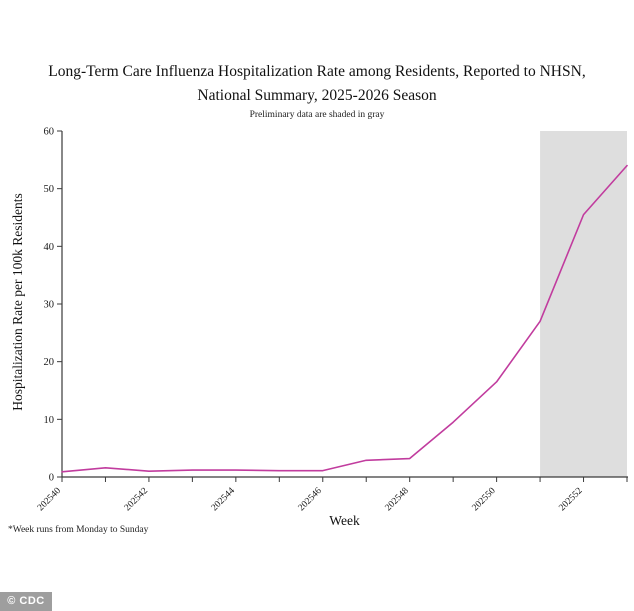  What do you see at coordinates (49, 132) in the screenshot?
I see `y-tick-label: 60` at bounding box center [49, 132].